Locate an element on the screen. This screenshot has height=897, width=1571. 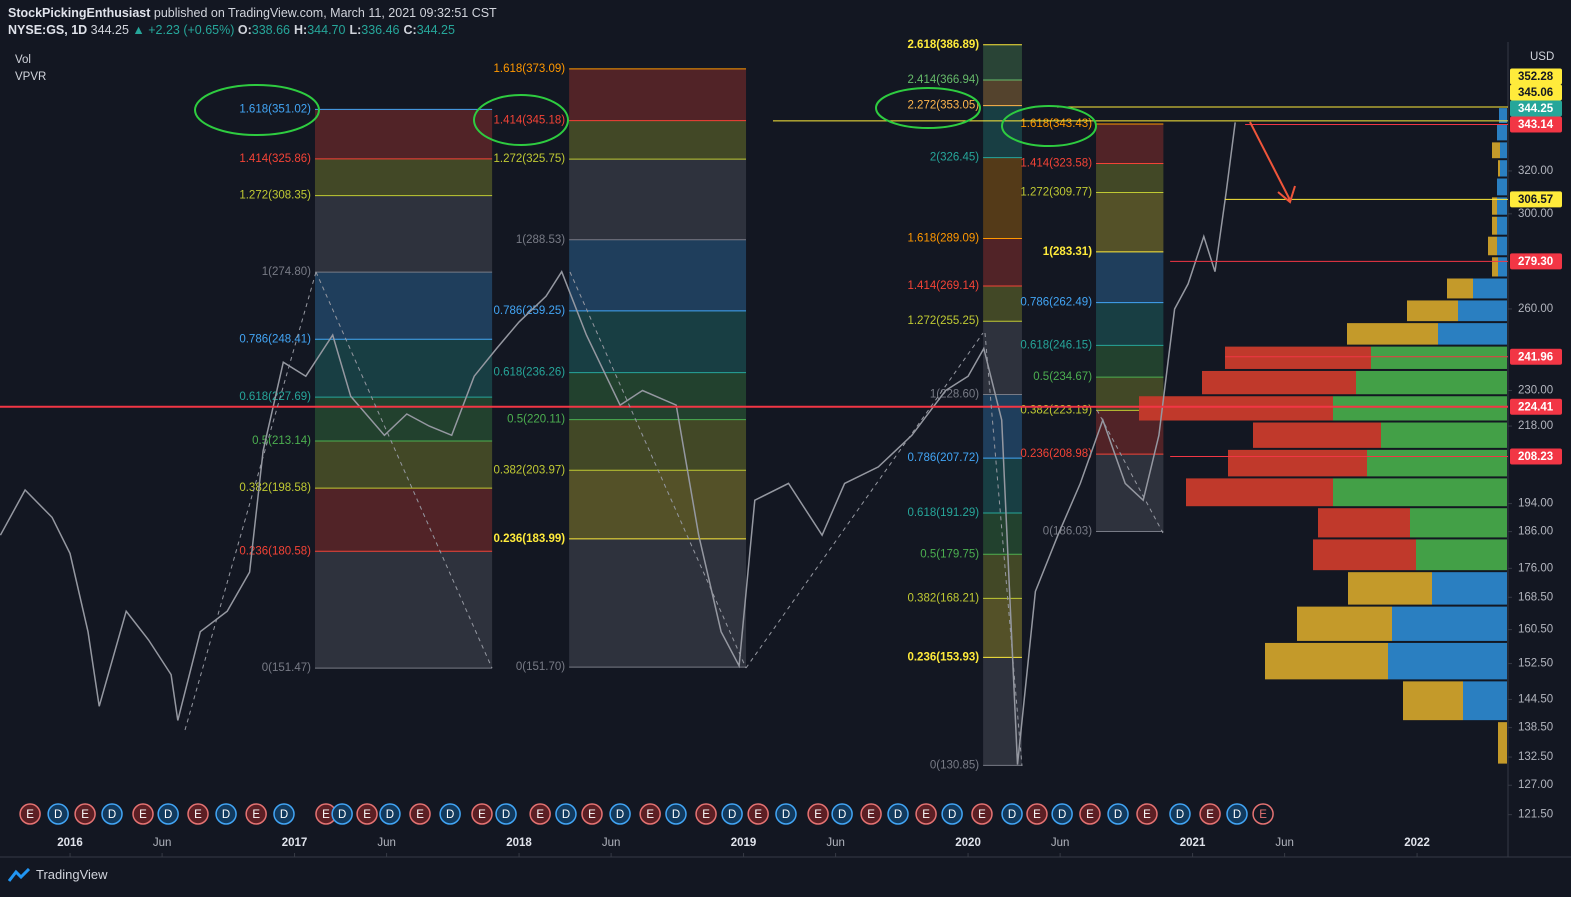
fib-level-label: 0.618(191.29) is located at coordinates (943, 513).